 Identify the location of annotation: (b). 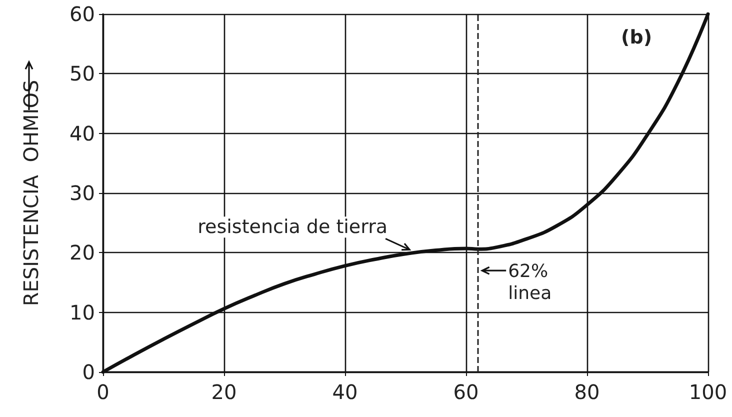
(636, 37).